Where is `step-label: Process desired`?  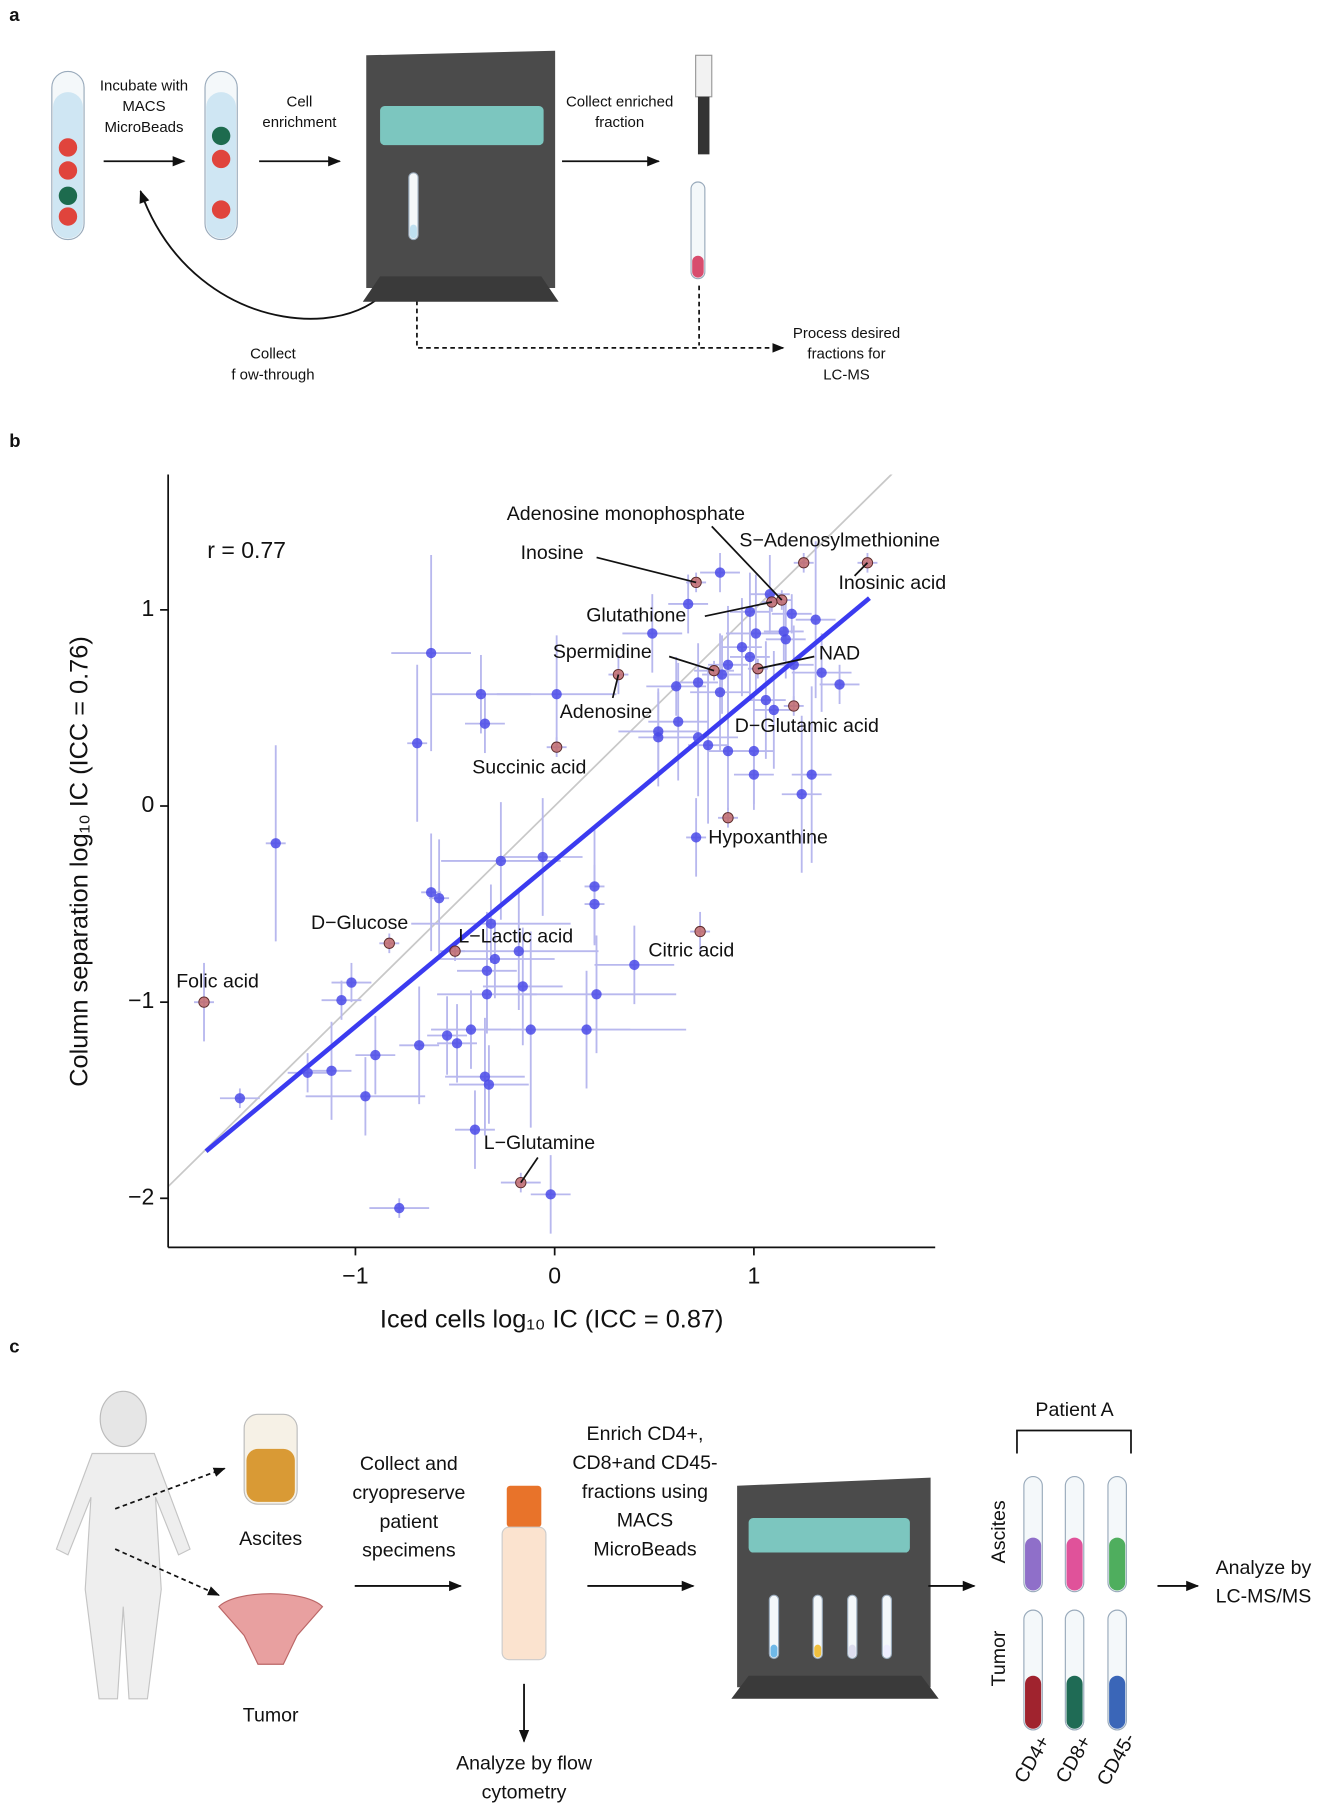
step-label: Process desired is located at coordinates (846, 333).